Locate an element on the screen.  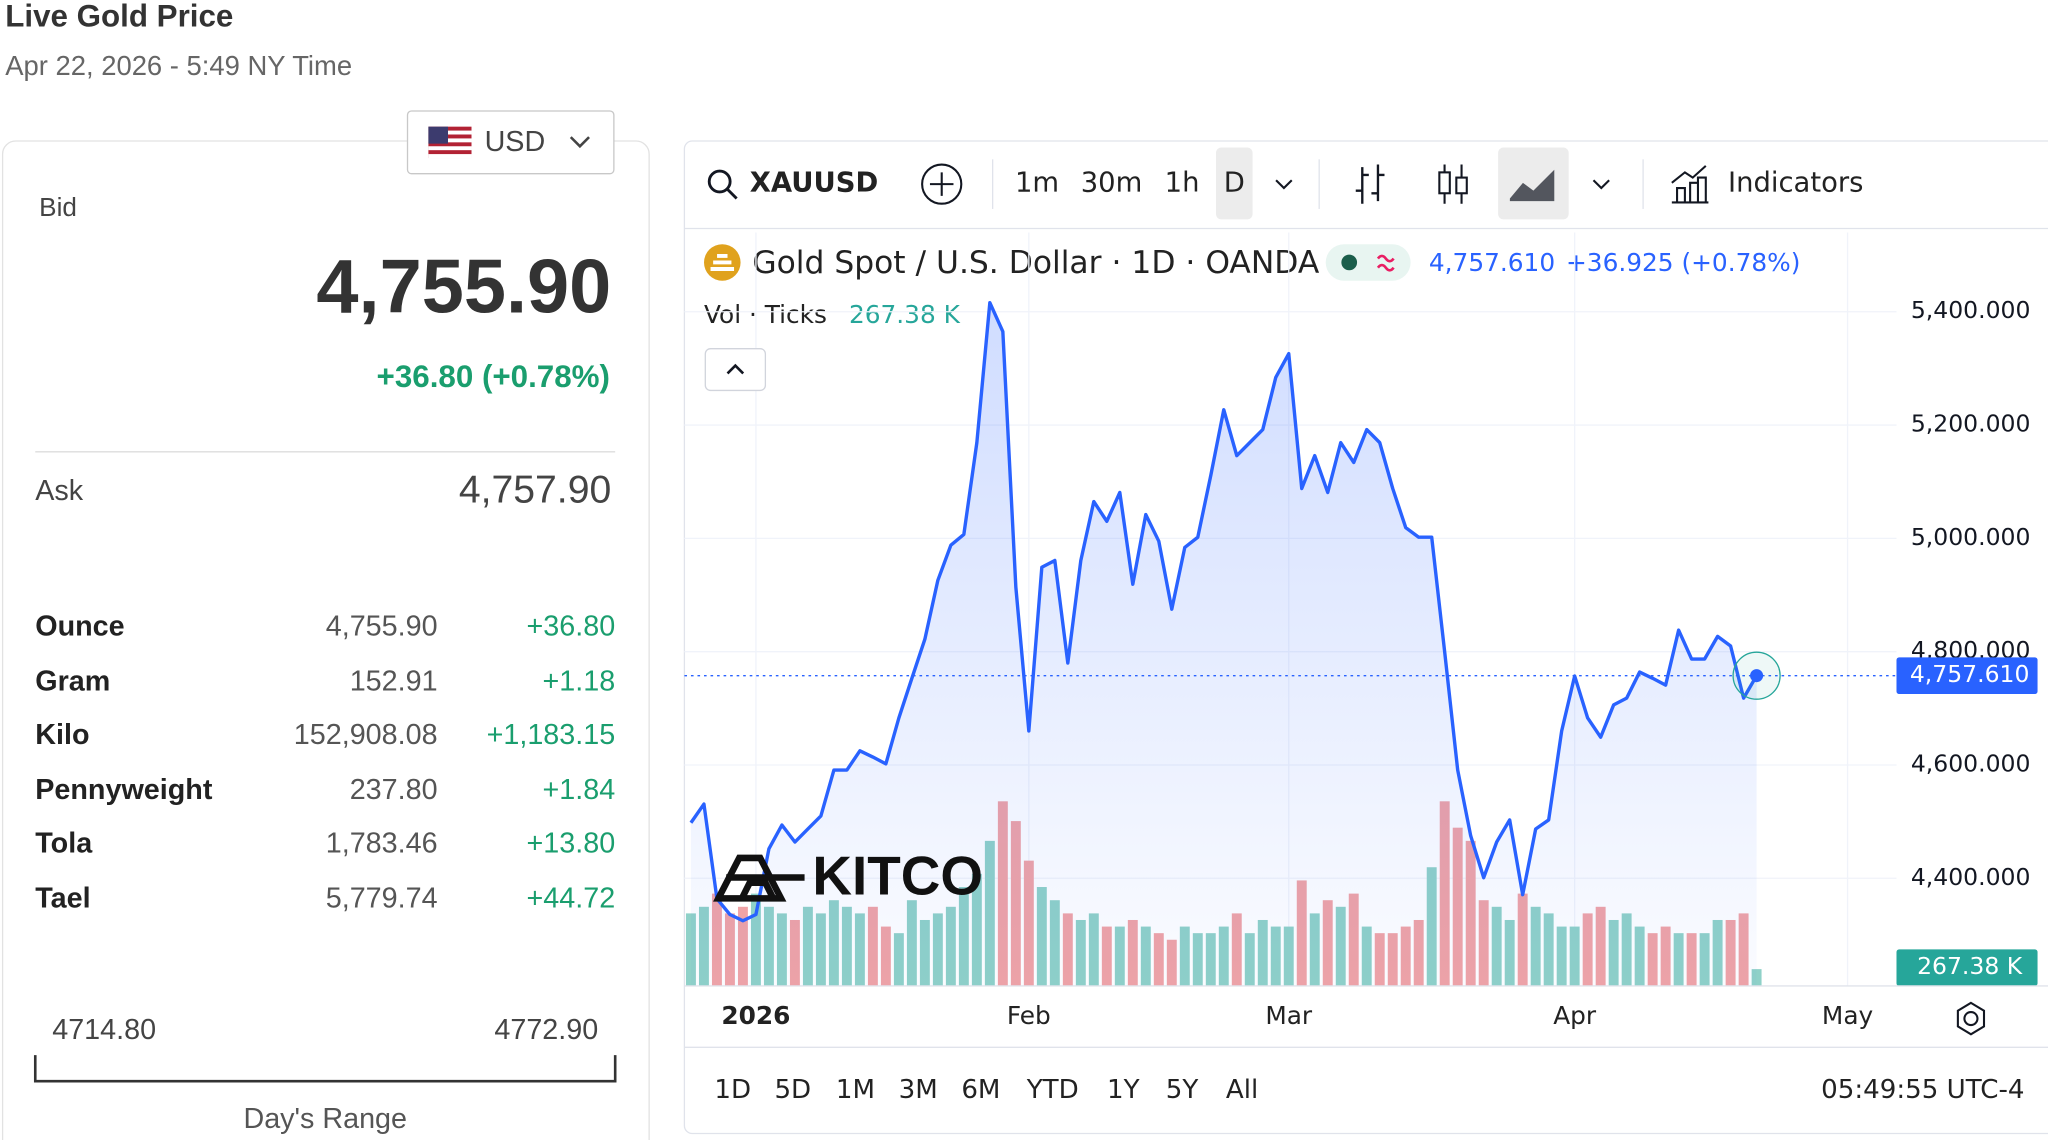
bid-value: 4,755.90 is located at coordinates (463, 287).